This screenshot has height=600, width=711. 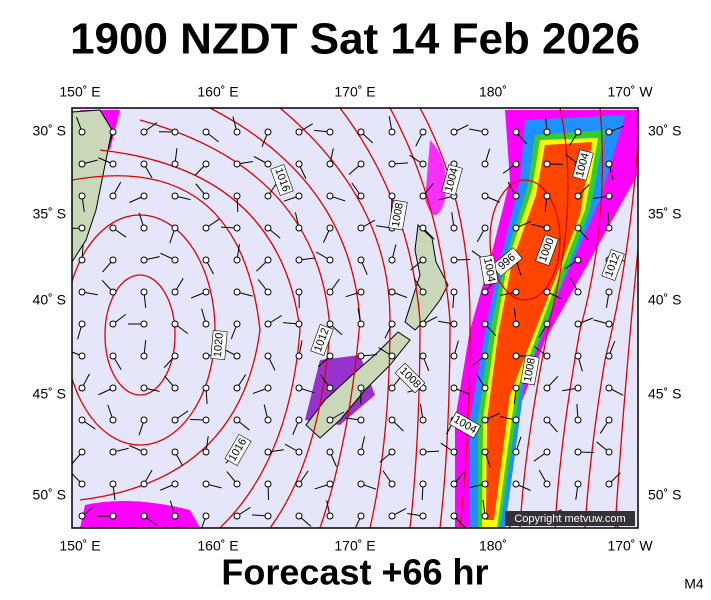 What do you see at coordinates (49, 495) in the screenshot?
I see `left-axis-label: 50˚ S` at bounding box center [49, 495].